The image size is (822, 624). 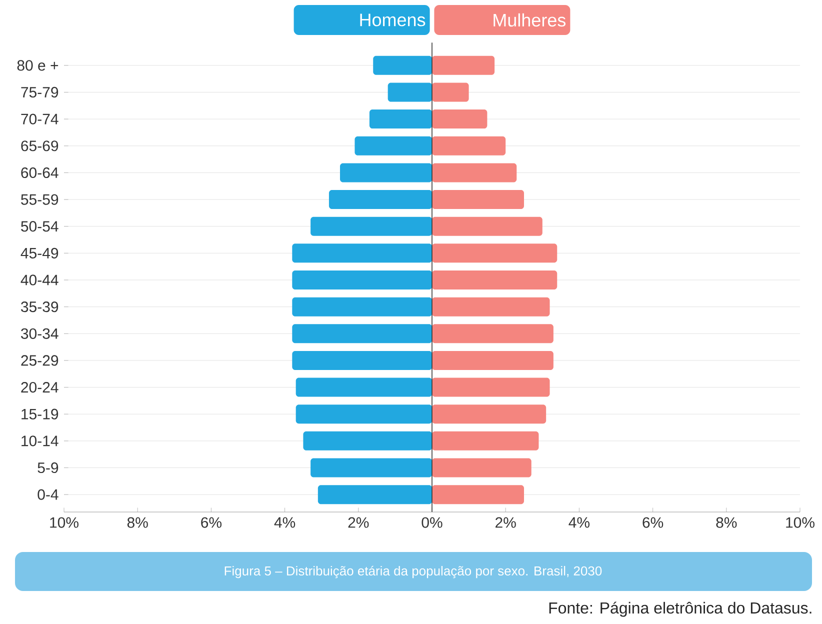 I want to click on y-tick-label: 30-34, so click(x=39, y=333).